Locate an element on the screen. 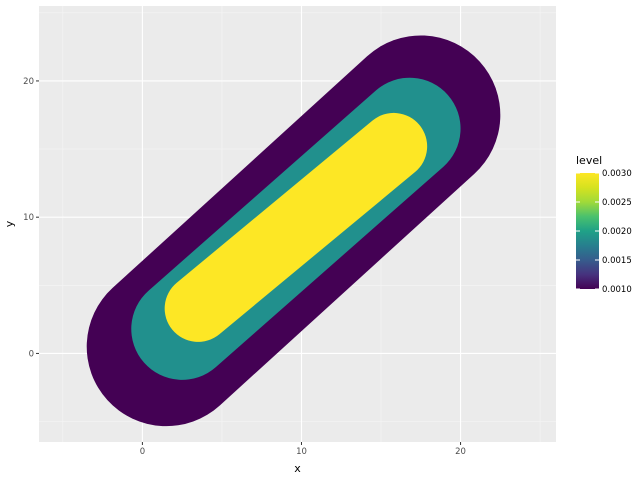 The width and height of the screenshot is (640, 480). legend-labels: 0.0030 0.0025 0.0020 0.0015 0.0010 is located at coordinates (604, 232).